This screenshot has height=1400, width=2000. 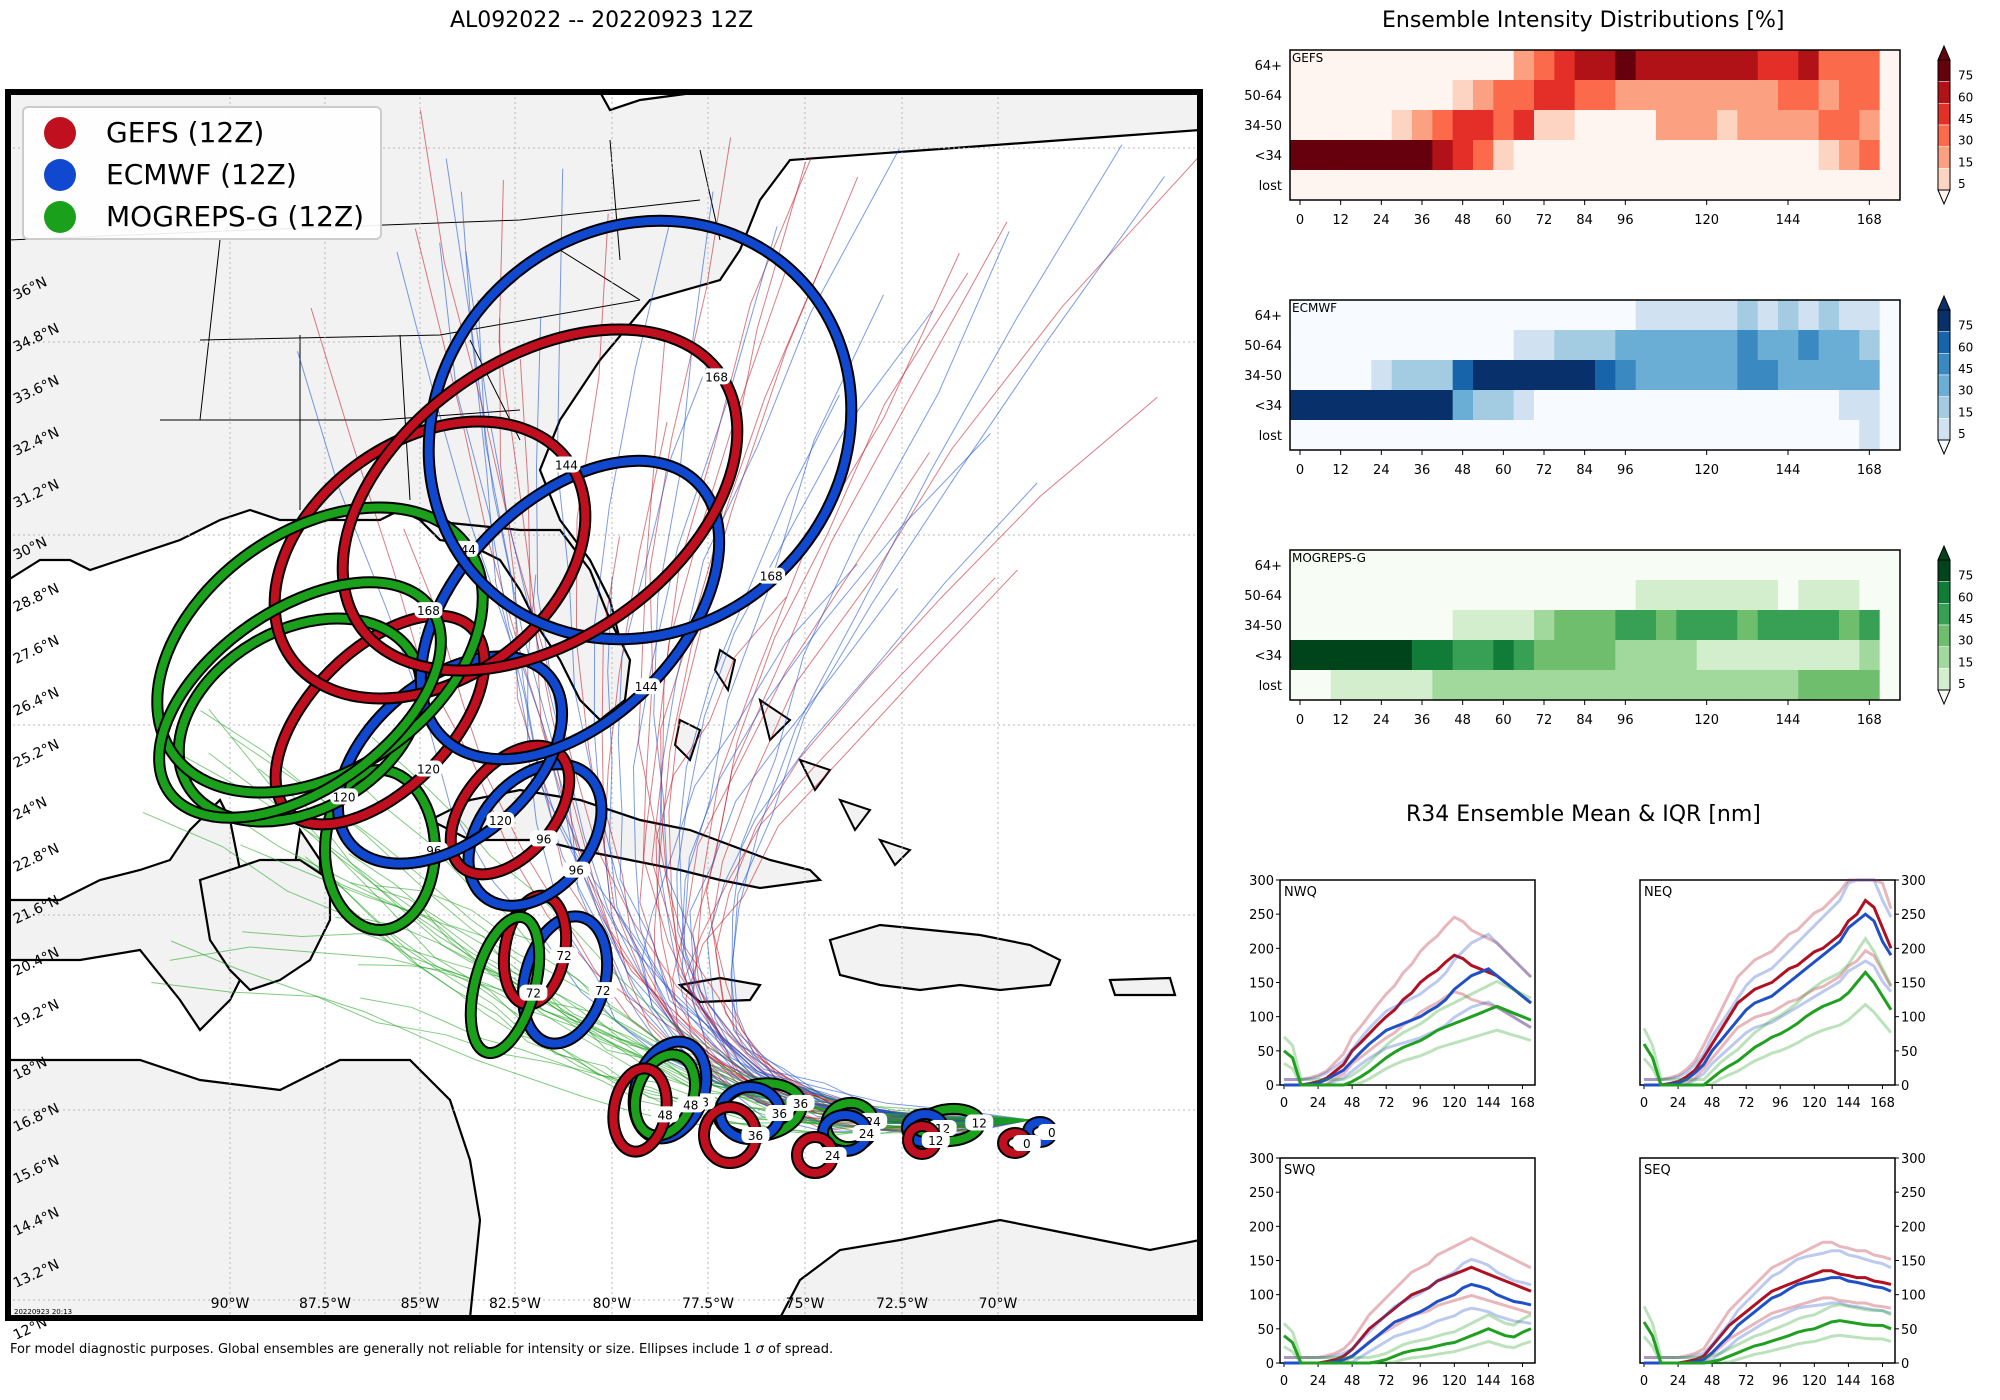 I want to click on heatmap-x-tick-label: 120, so click(x=1706, y=470).